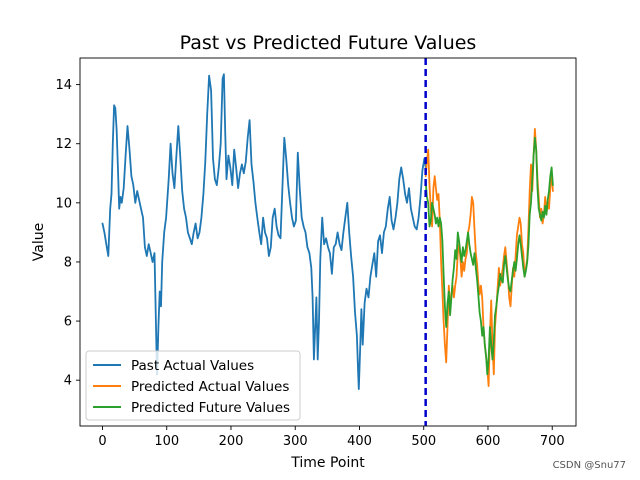 Image resolution: width=640 pixels, height=480 pixels. Describe the element at coordinates (68, 262) in the screenshot. I see `y-tick-label: 8` at that location.